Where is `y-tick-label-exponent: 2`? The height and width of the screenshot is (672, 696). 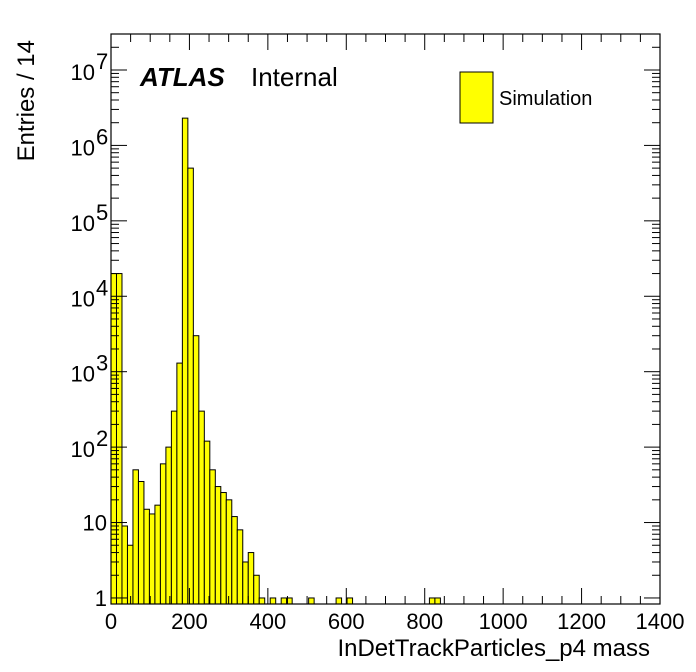 y-tick-label-exponent: 2 is located at coordinates (102, 438).